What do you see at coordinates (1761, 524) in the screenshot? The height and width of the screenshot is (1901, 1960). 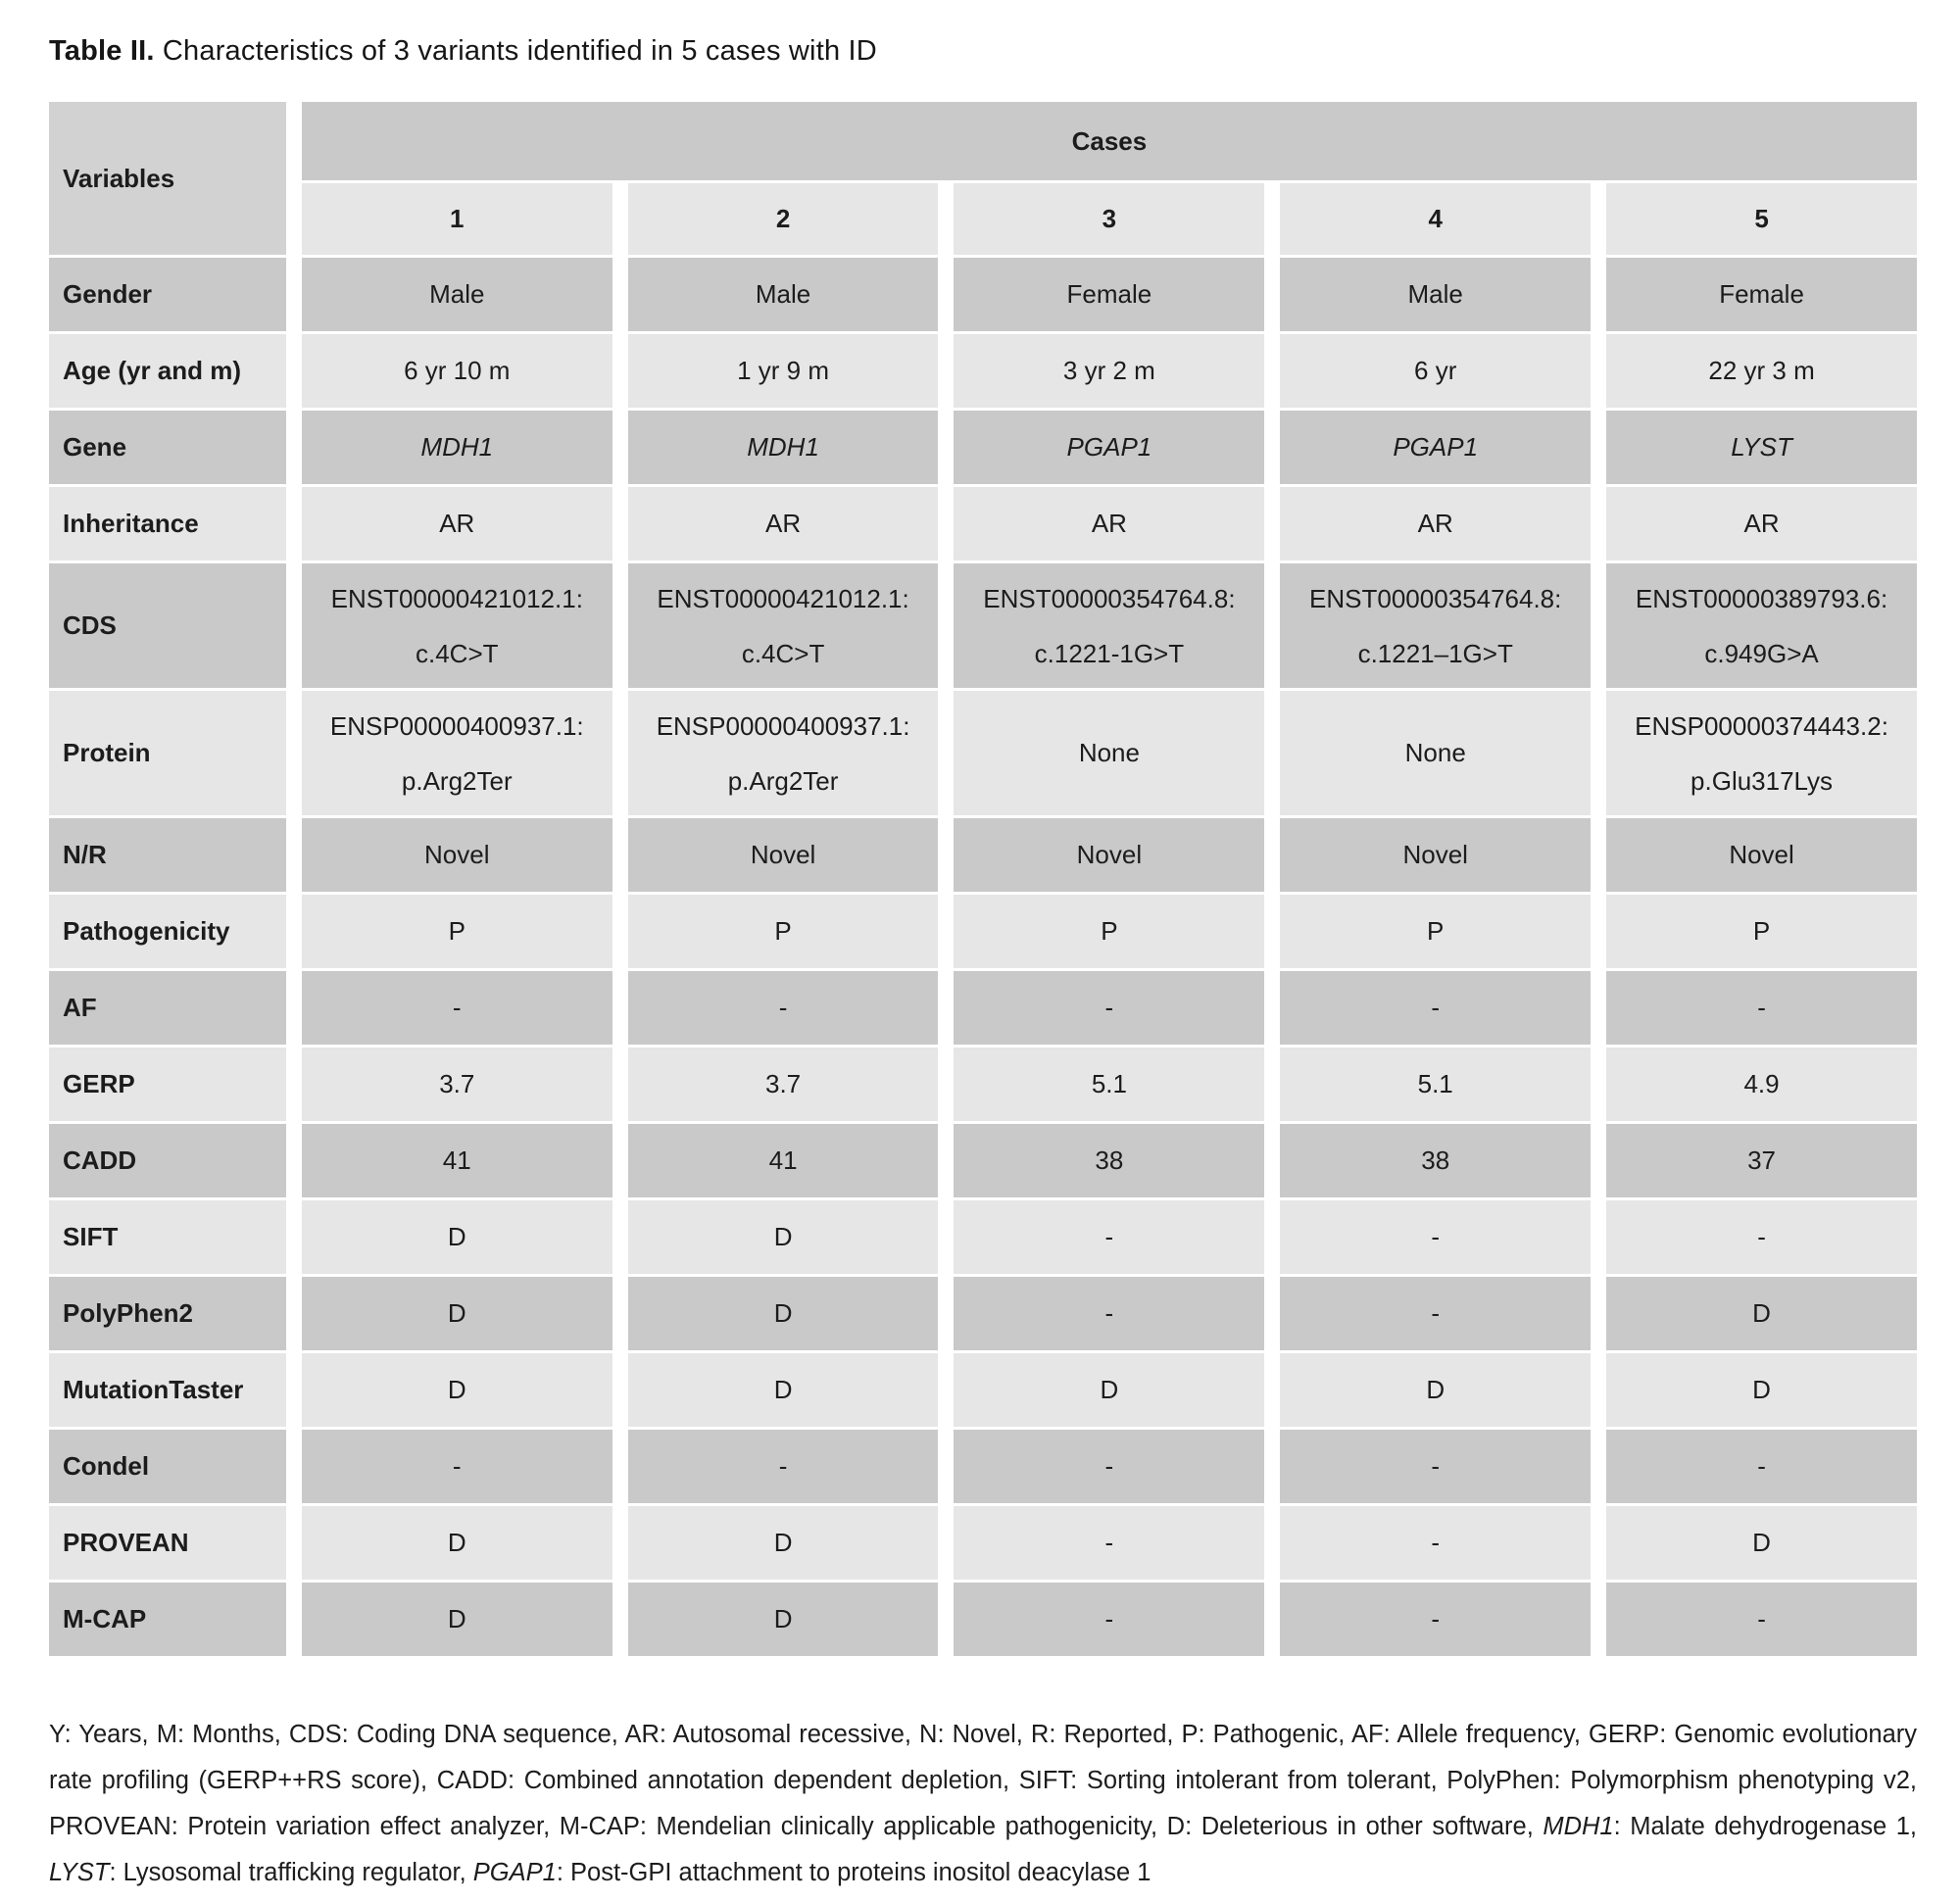 I see `cell-inheritance-case-5: AR` at bounding box center [1761, 524].